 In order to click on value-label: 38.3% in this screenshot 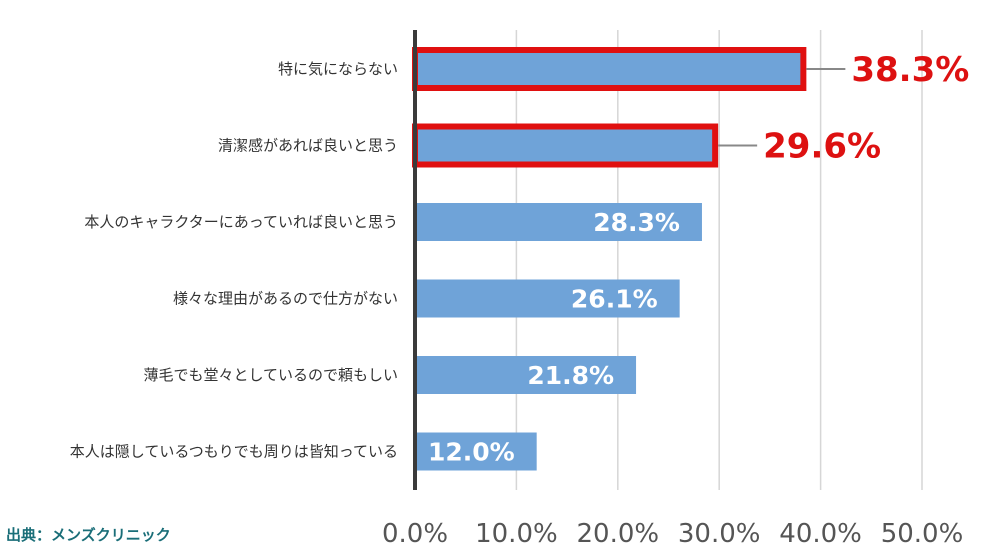, I will do `click(910, 70)`.